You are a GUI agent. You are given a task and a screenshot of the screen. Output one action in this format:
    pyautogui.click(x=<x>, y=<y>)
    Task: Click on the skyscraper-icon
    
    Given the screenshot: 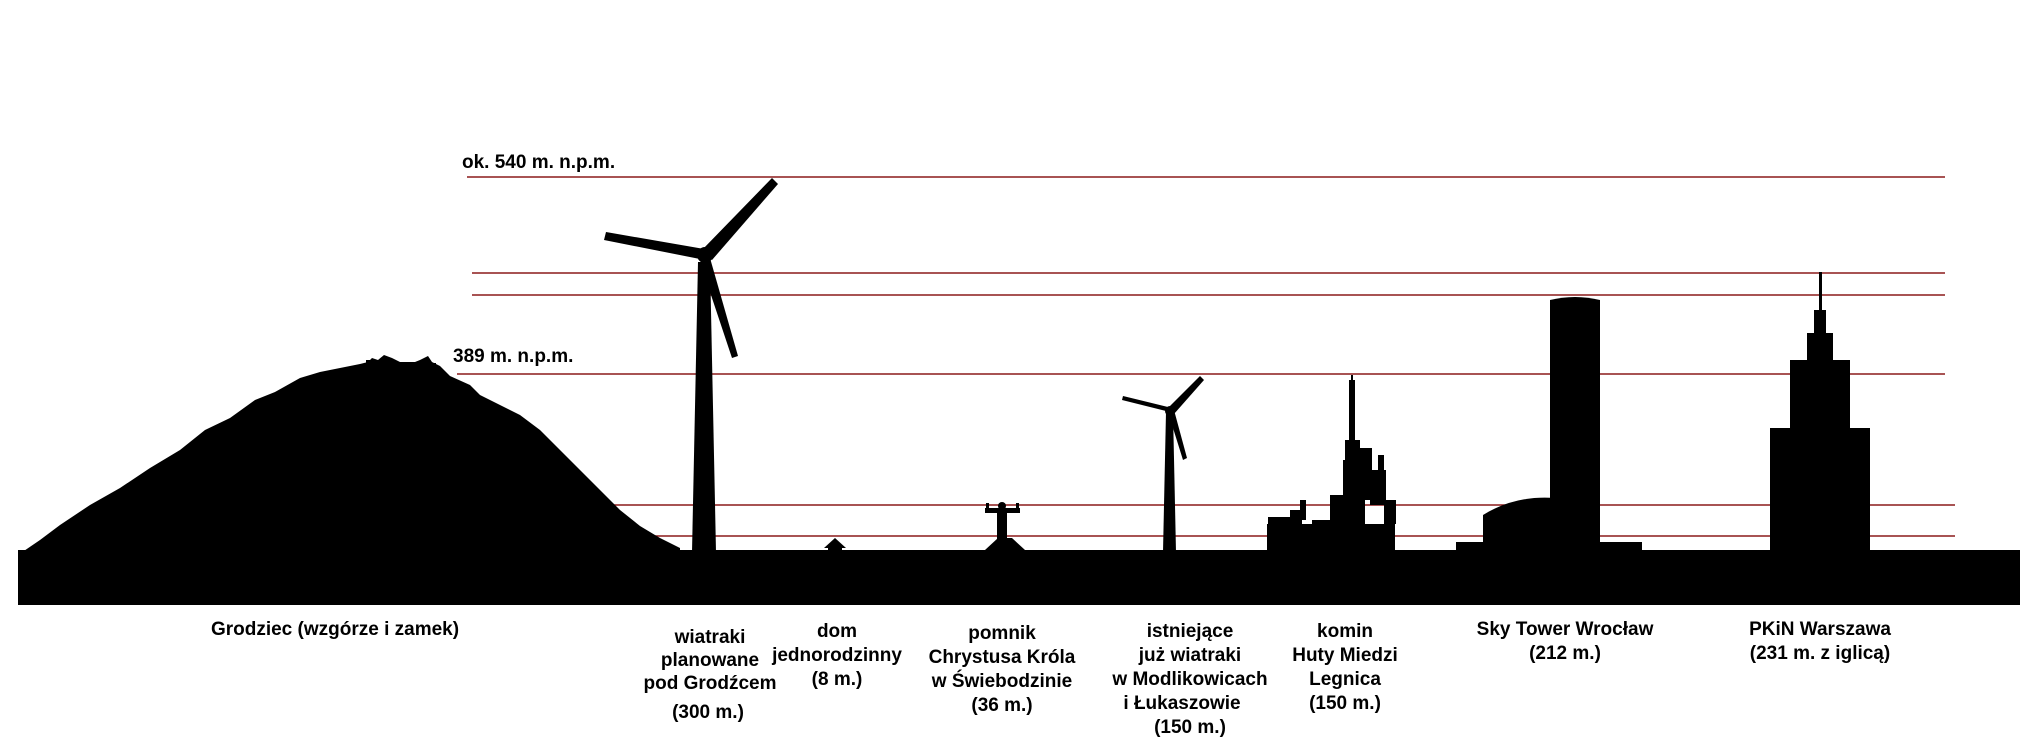 What is the action you would take?
    pyautogui.click(x=1549, y=424)
    